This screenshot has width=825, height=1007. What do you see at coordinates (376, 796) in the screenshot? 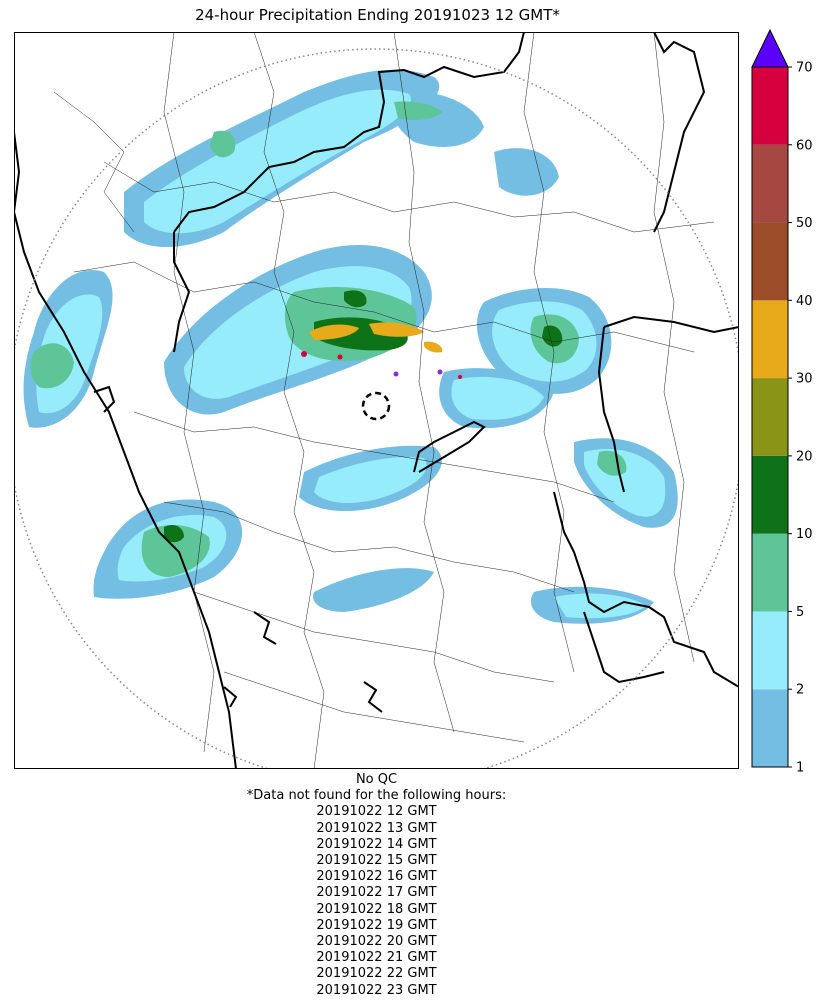
I see `missing-data-header: *Data not found for the following hours:` at bounding box center [376, 796].